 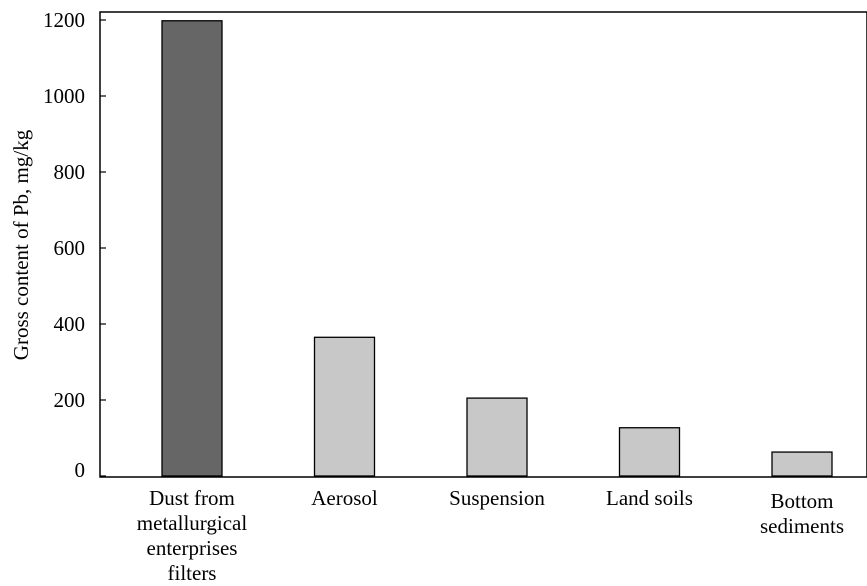 What do you see at coordinates (21, 244) in the screenshot?
I see `y-axis-title: Gross content of Pb, mg/kg` at bounding box center [21, 244].